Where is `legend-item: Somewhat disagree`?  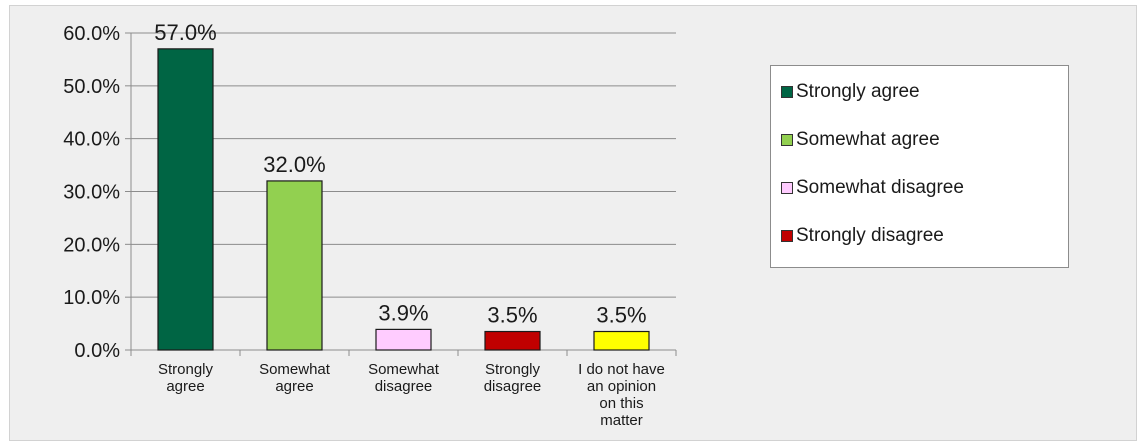 legend-item: Somewhat disagree is located at coordinates (872, 188).